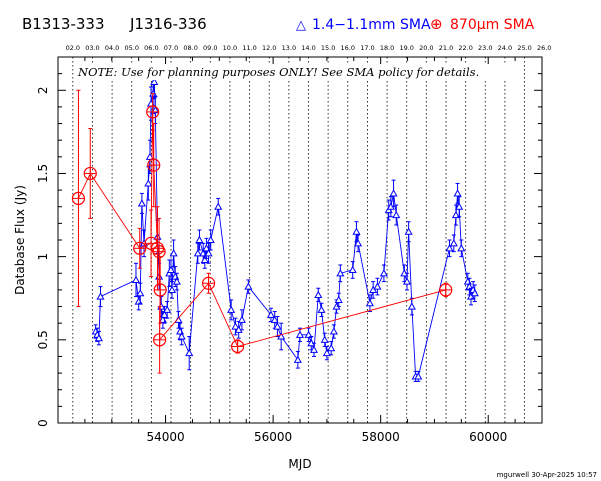 The width and height of the screenshot is (601, 481). Describe the element at coordinates (43, 257) in the screenshot. I see `y-tick-label: 1` at that location.